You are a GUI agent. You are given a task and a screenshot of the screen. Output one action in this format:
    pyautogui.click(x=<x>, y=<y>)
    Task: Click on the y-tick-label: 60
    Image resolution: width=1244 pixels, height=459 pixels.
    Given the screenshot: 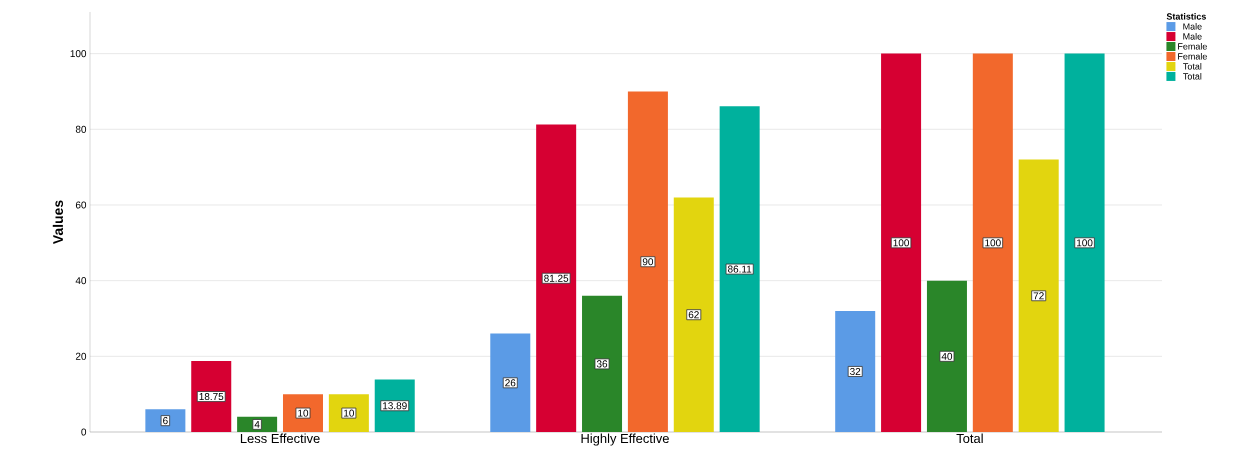 What is the action you would take?
    pyautogui.click(x=81, y=205)
    